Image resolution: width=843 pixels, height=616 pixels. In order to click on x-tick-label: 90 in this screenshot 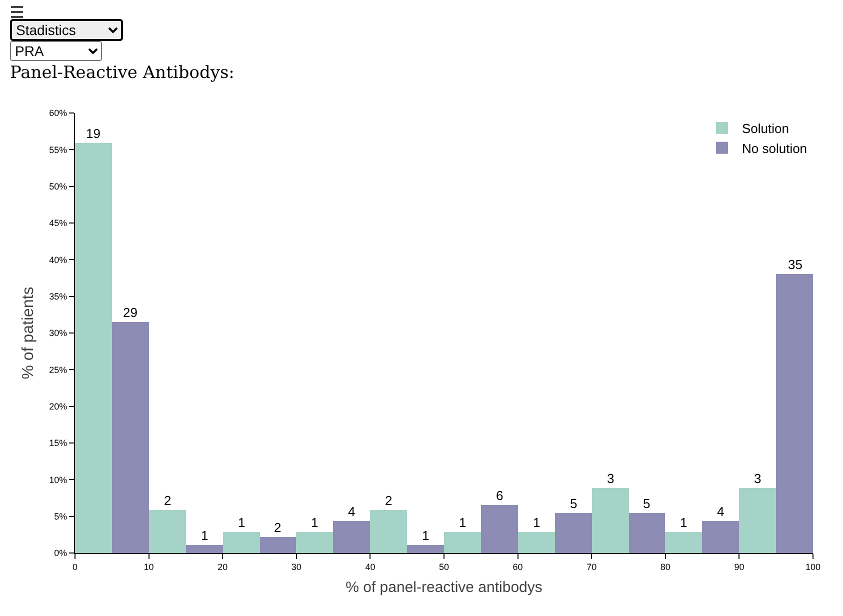, I will do `click(739, 567)`.